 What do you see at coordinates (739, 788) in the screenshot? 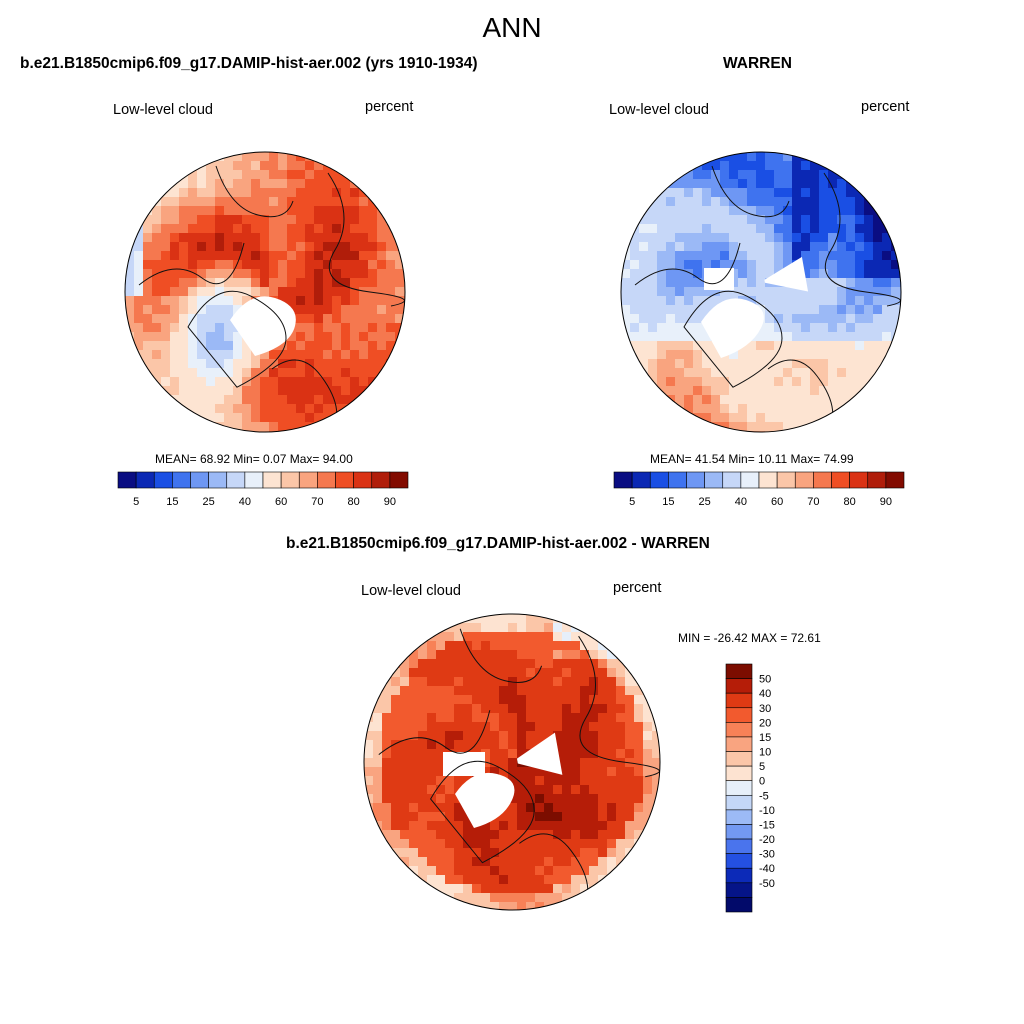
I see `colorbar-swatch` at bounding box center [739, 788].